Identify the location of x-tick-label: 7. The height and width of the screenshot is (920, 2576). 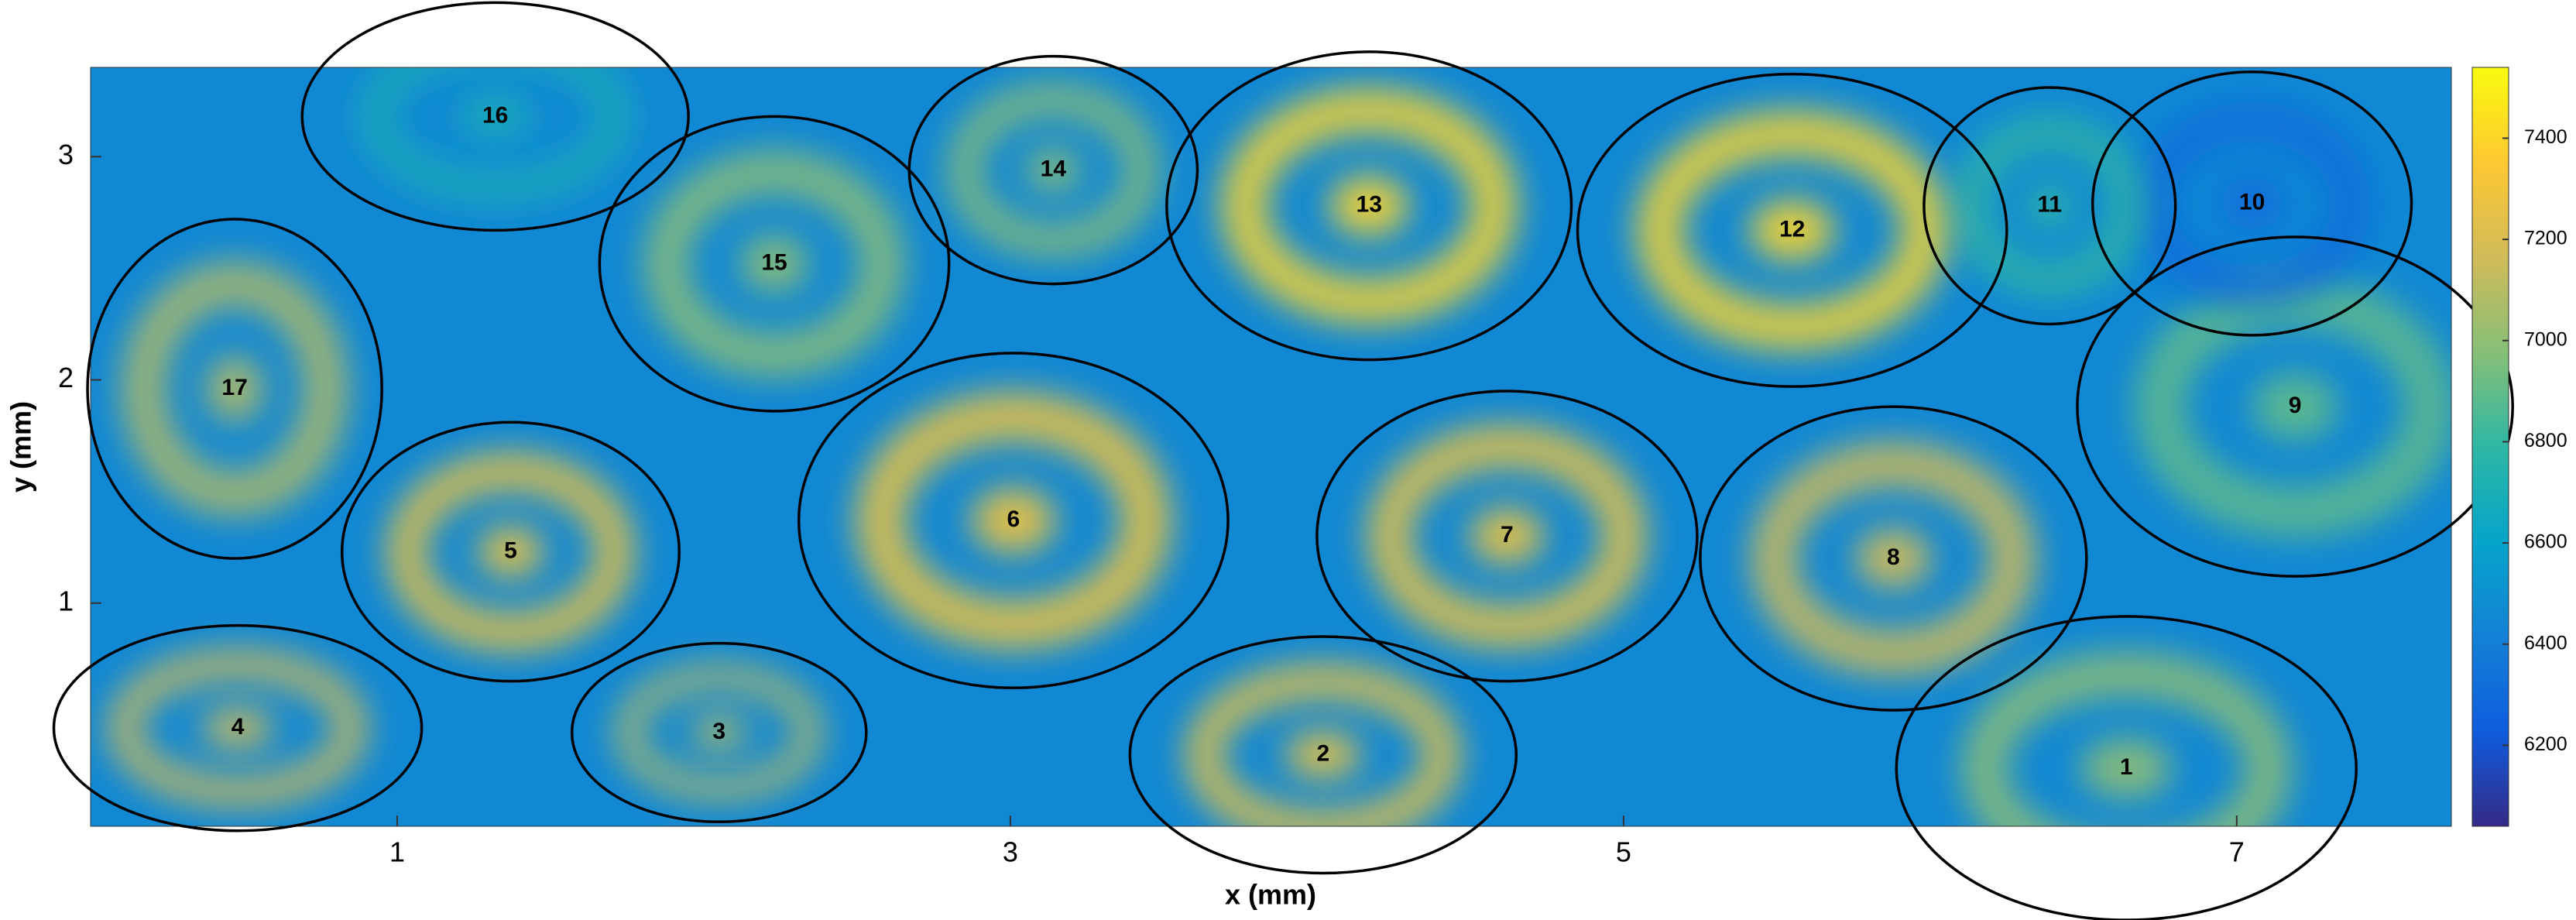
(2237, 852).